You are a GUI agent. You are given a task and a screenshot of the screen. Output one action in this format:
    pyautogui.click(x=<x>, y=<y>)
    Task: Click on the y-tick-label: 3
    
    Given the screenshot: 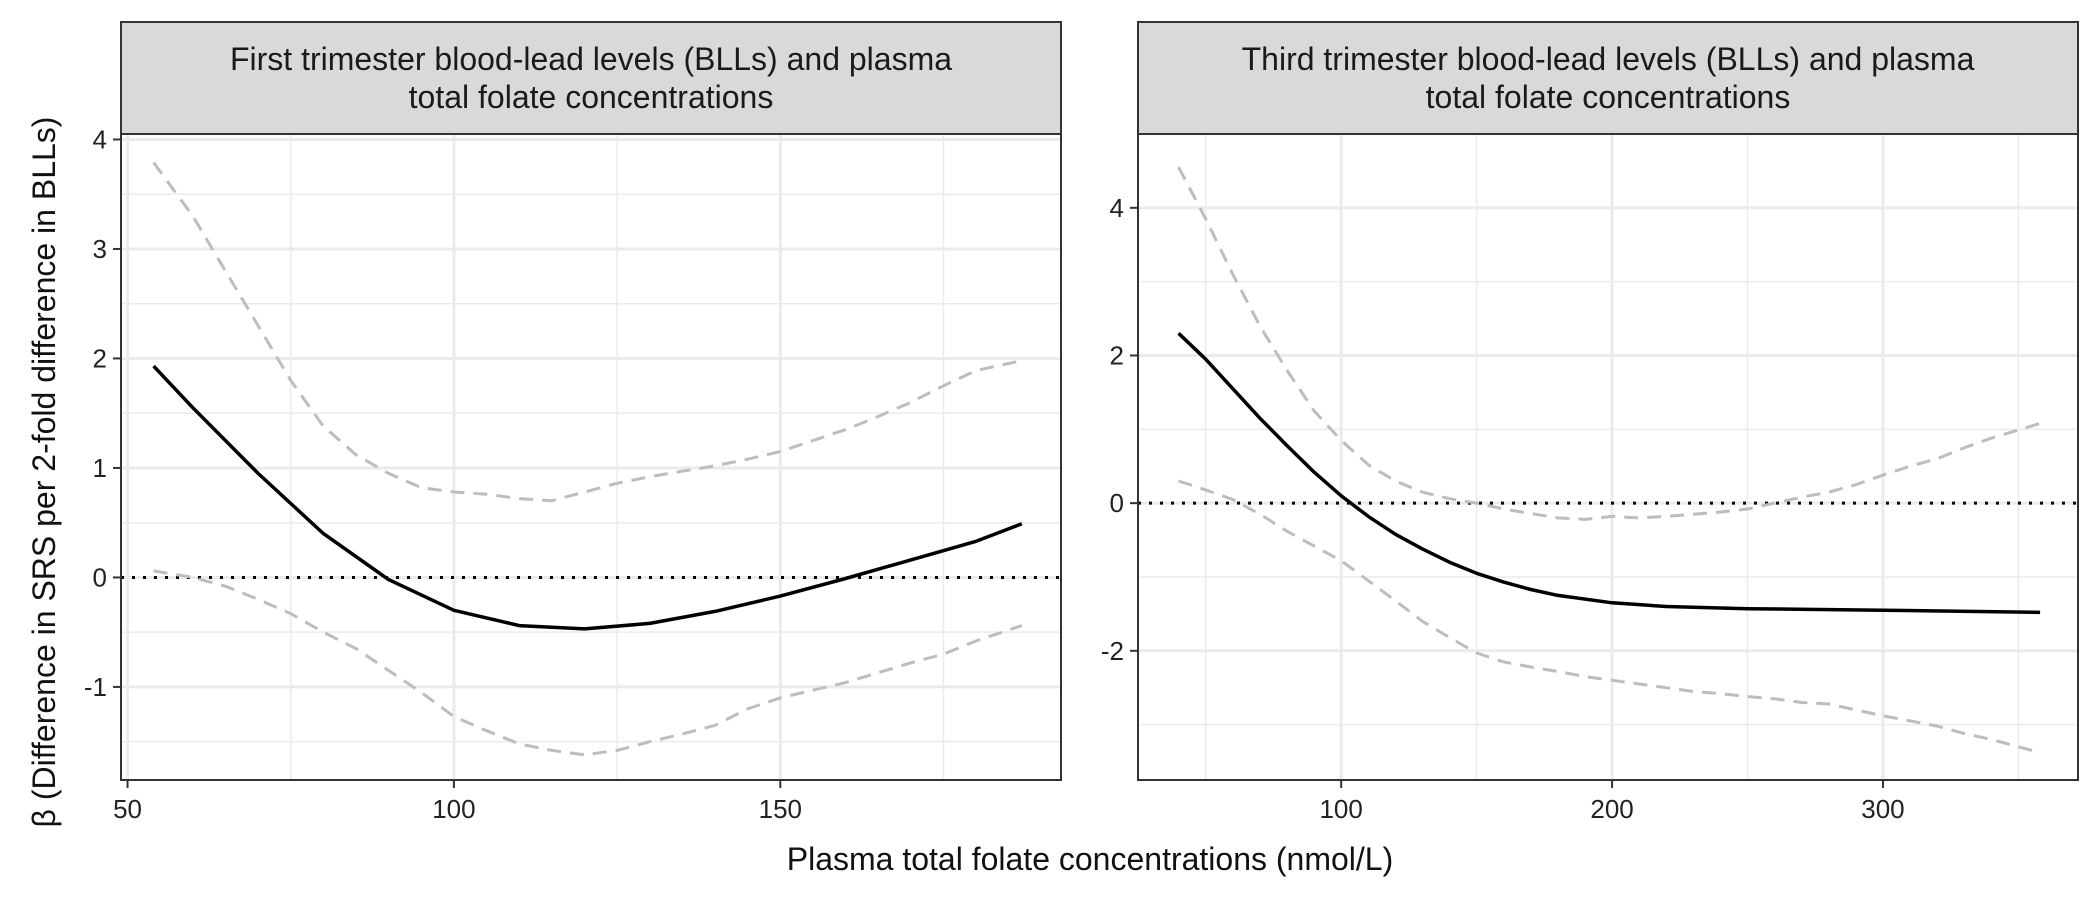 What is the action you would take?
    pyautogui.click(x=100, y=249)
    